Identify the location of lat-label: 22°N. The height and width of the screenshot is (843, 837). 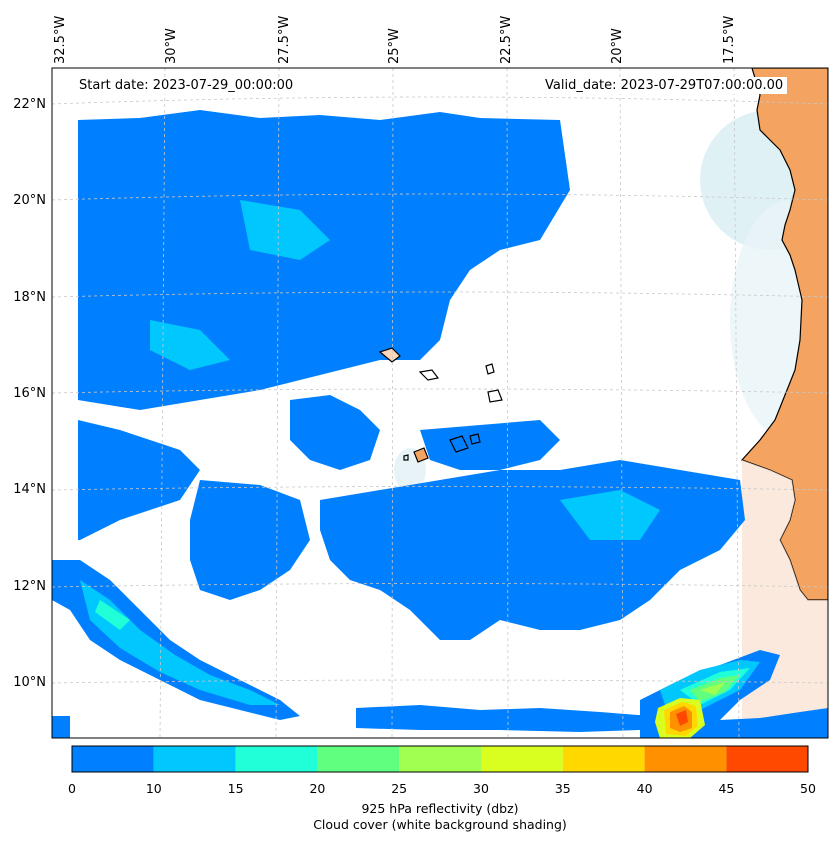
(29, 104).